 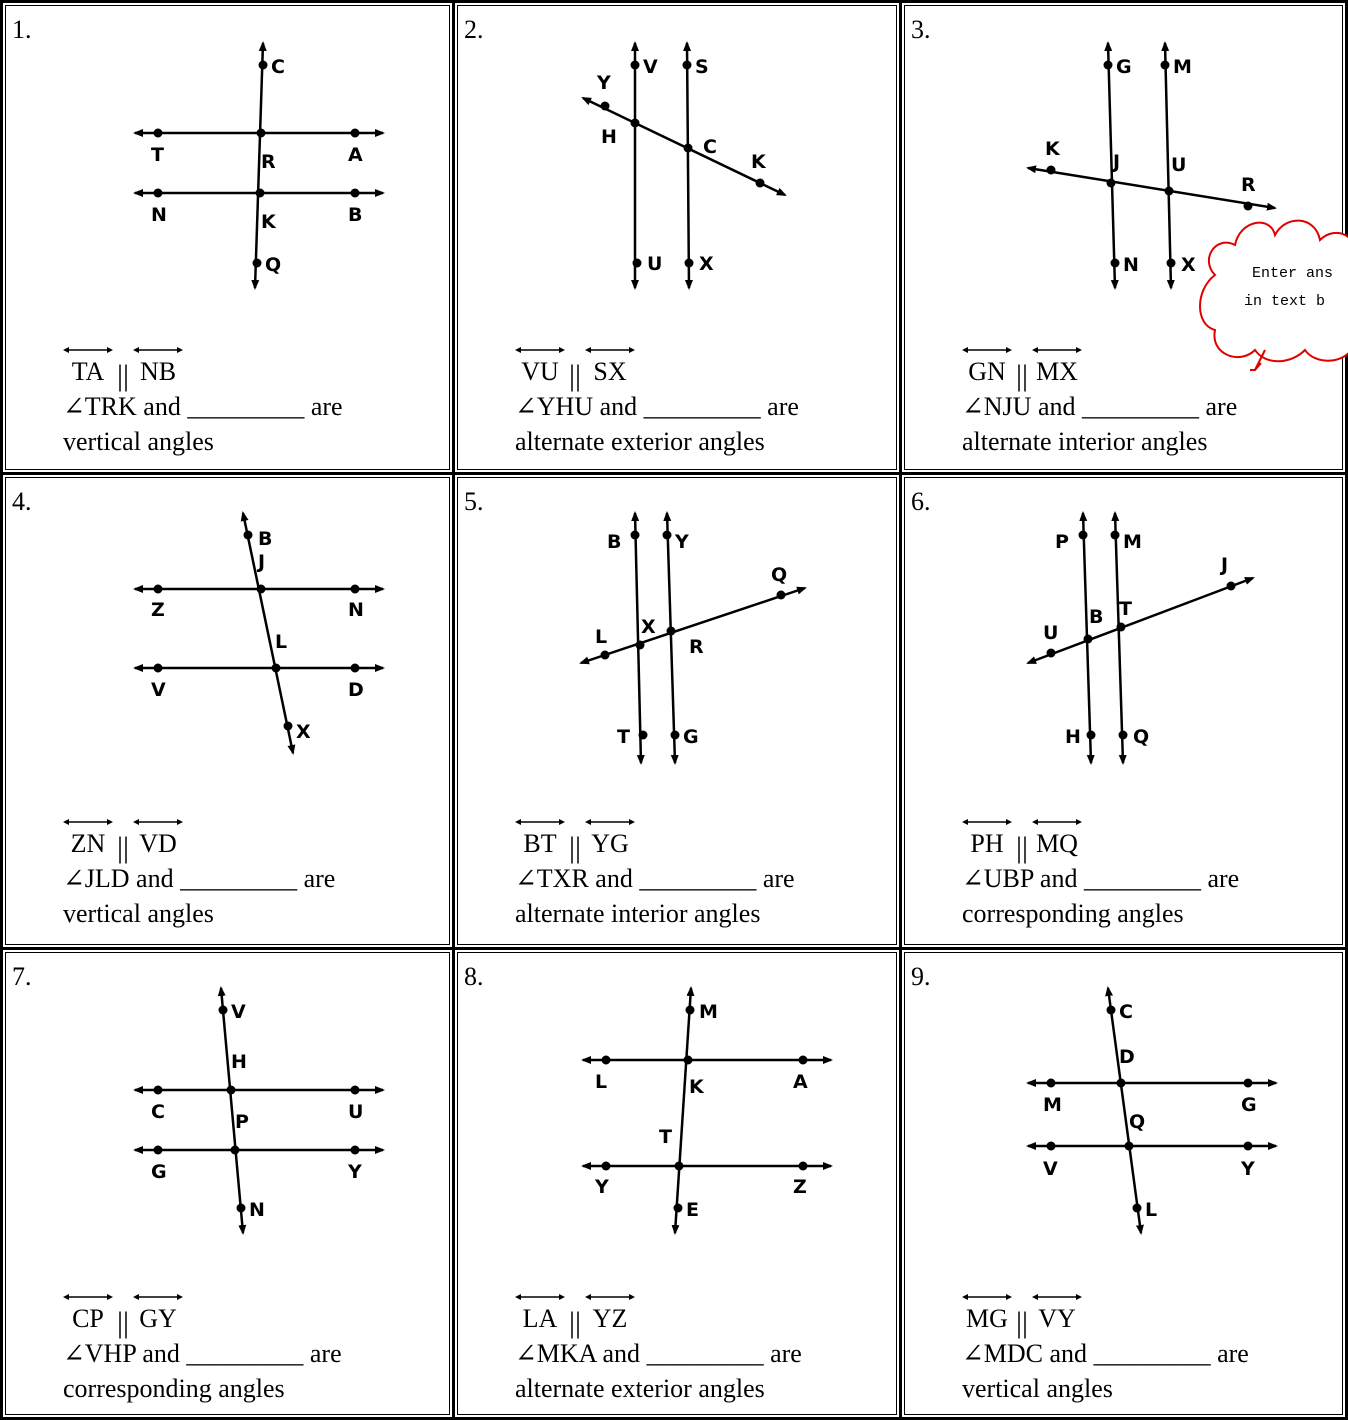 What do you see at coordinates (1152, 1110) in the screenshot?
I see `parallel-lines-diagram: C D M G Q V Y L` at bounding box center [1152, 1110].